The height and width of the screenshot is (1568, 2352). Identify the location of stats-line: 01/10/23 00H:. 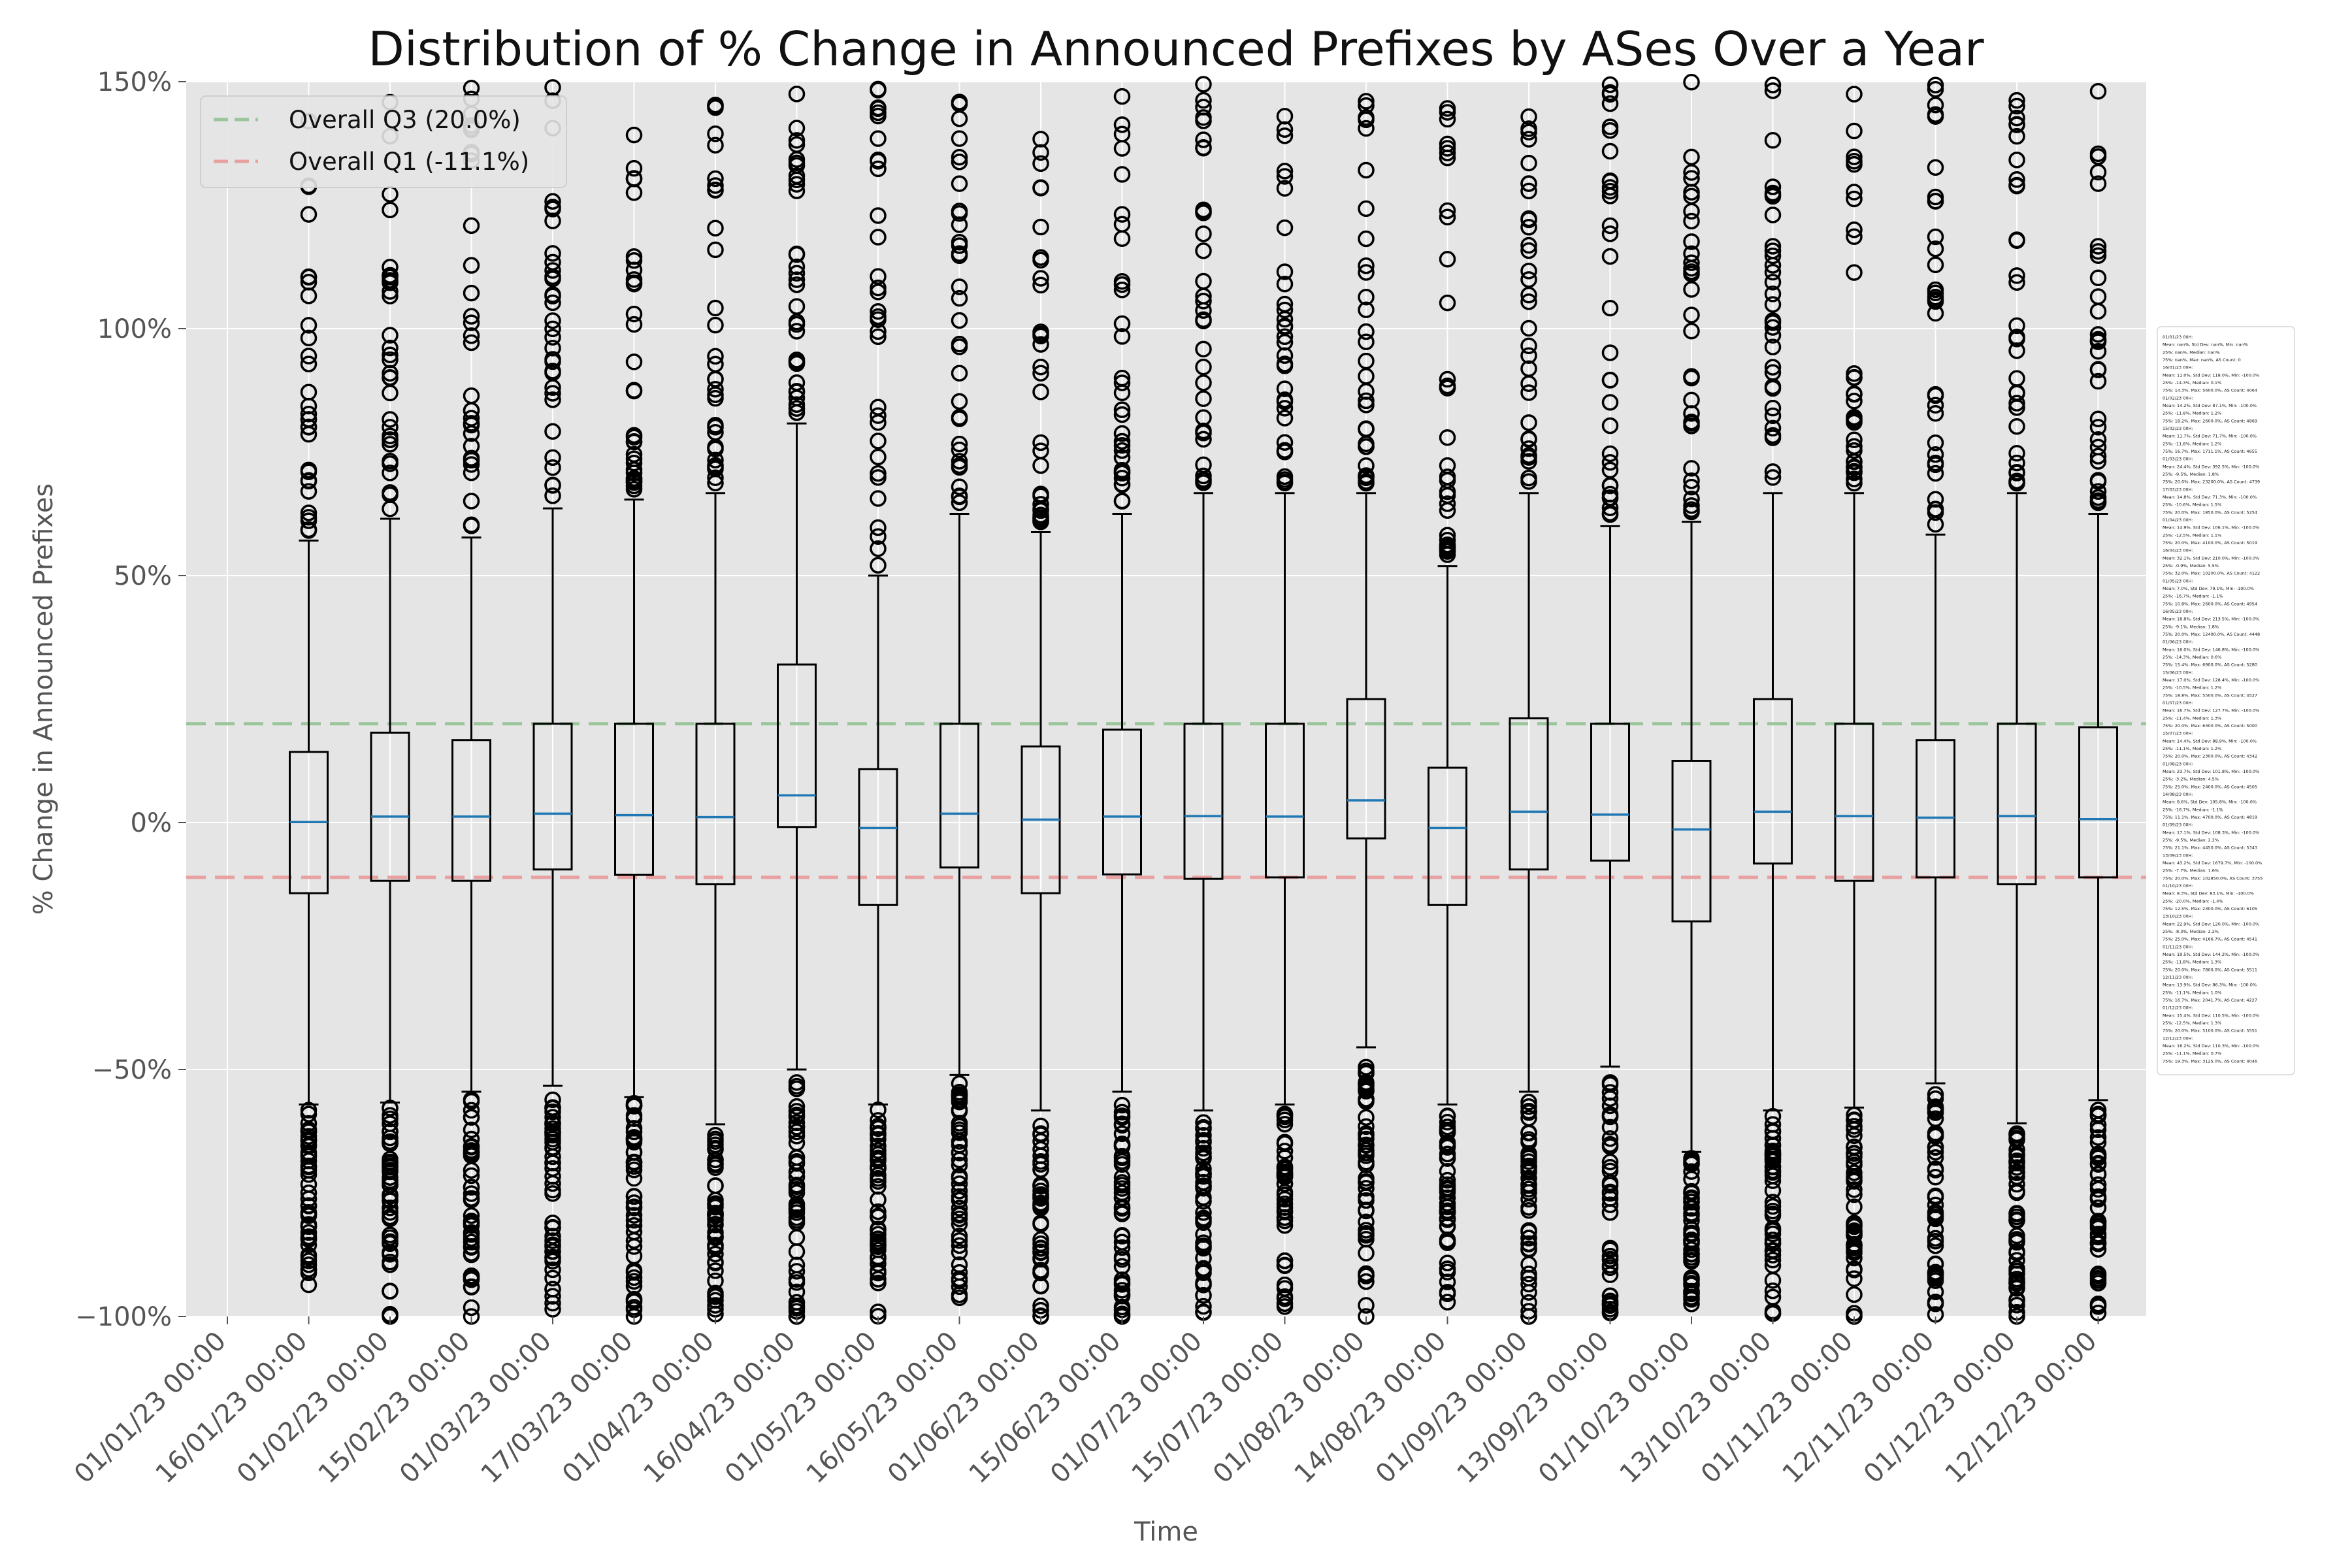
(2178, 886).